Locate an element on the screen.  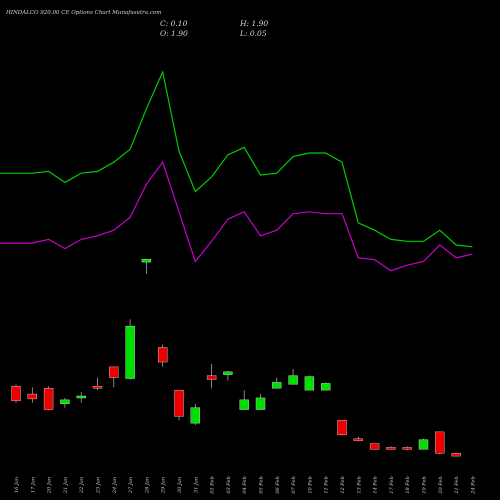
candle-21-jan is located at coordinates (65, 402).